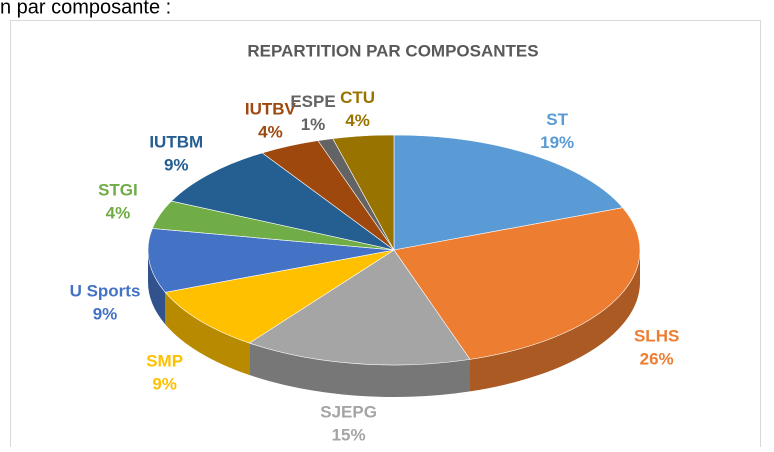 The width and height of the screenshot is (774, 452). I want to click on slice-label: ESPE, so click(312, 101).